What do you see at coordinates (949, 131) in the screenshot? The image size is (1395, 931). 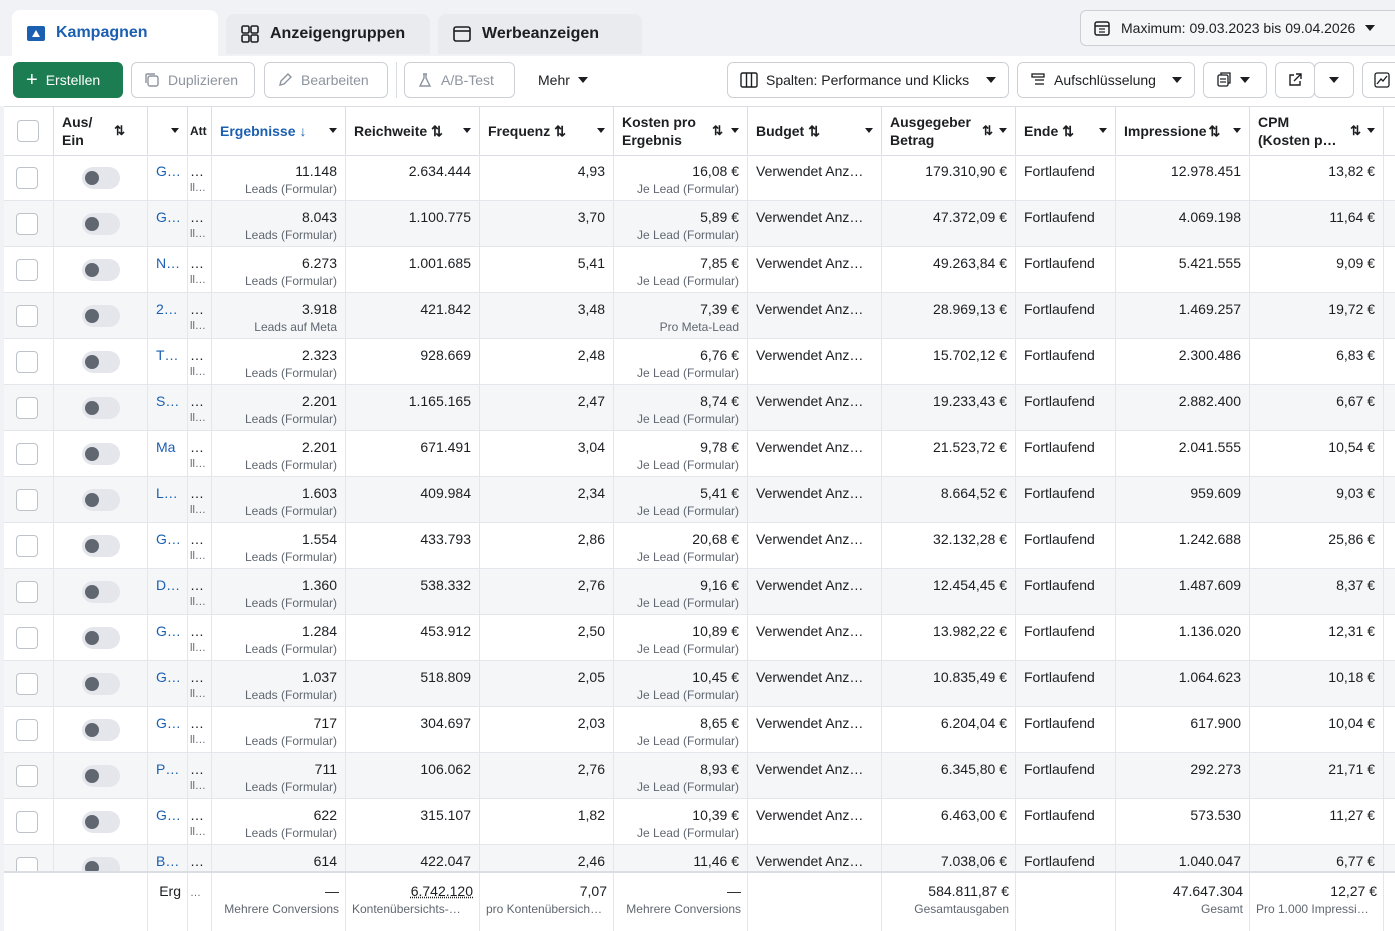 I see `header-spent: Ausgegeber Betrag ⇅` at bounding box center [949, 131].